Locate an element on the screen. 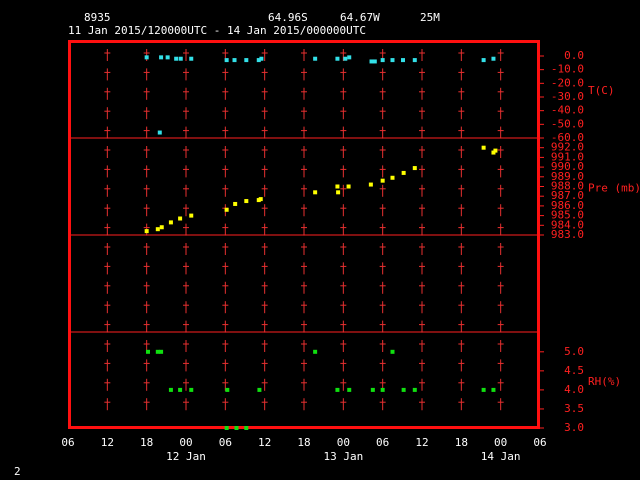  y-tick-label: 989.0 is located at coordinates (567, 176).